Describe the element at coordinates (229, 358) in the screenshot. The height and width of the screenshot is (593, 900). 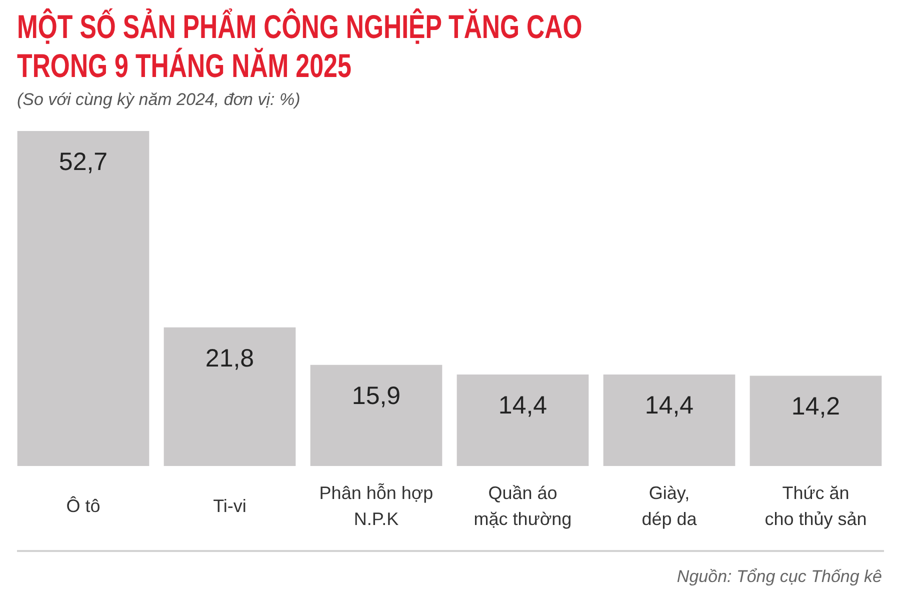
I see `data-label: 21,8` at that location.